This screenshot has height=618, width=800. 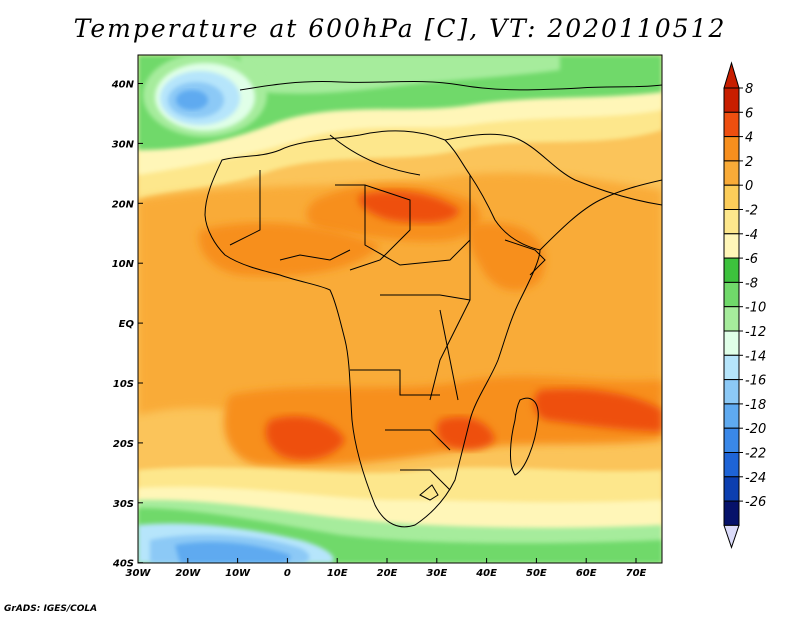 What do you see at coordinates (755, 381) in the screenshot?
I see `colorbar-label: -16` at bounding box center [755, 381].